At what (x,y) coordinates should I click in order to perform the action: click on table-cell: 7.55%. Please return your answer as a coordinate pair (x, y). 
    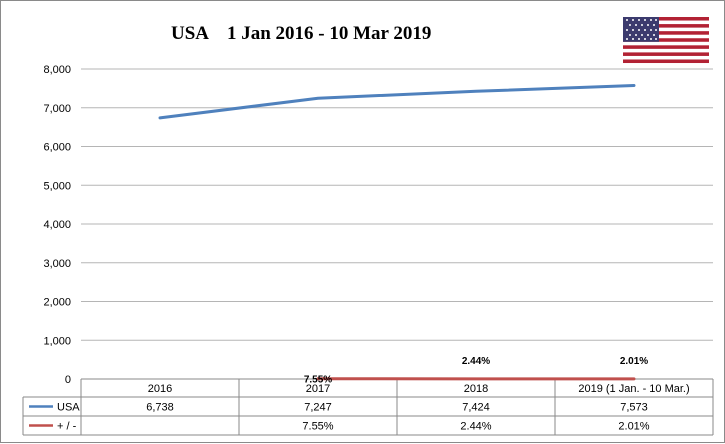
    Looking at the image, I should click on (317, 427).